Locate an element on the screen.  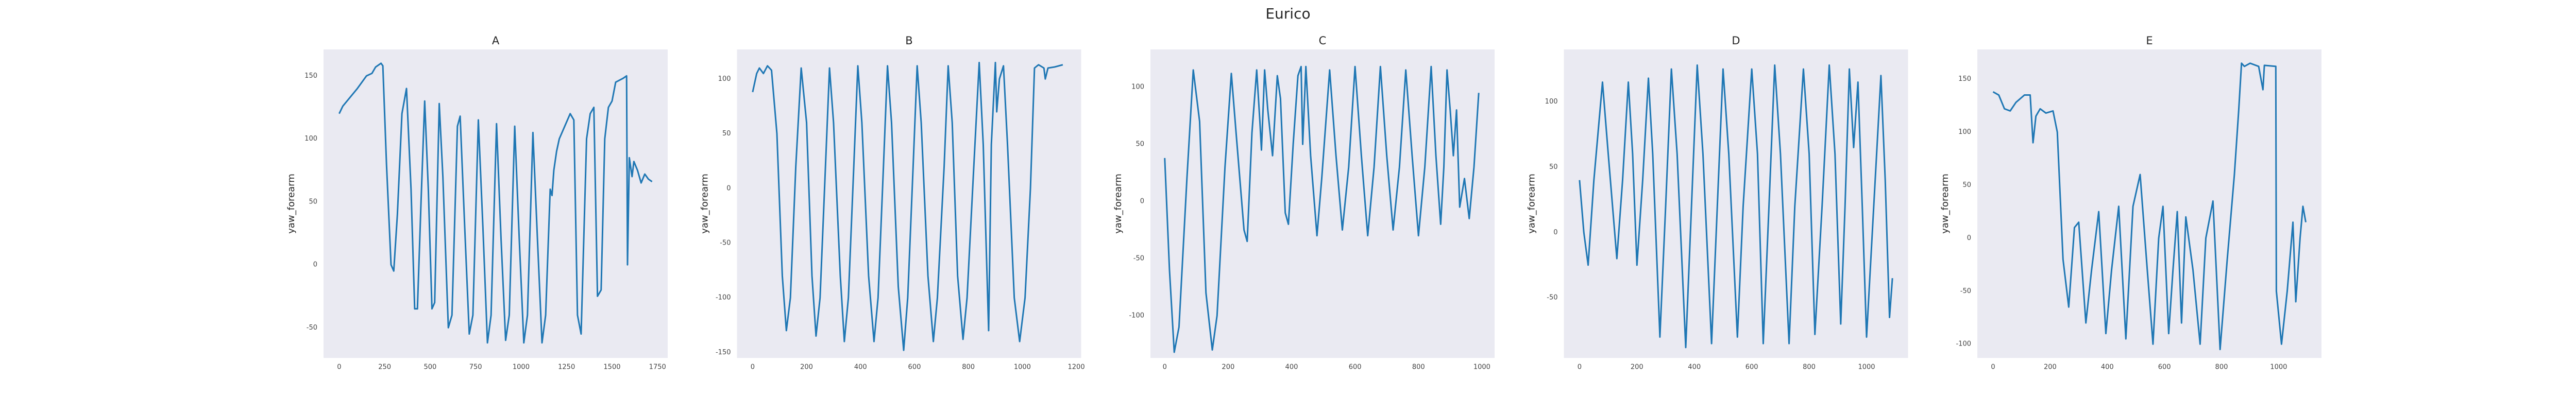
y-tick-label: -150 is located at coordinates (723, 352).